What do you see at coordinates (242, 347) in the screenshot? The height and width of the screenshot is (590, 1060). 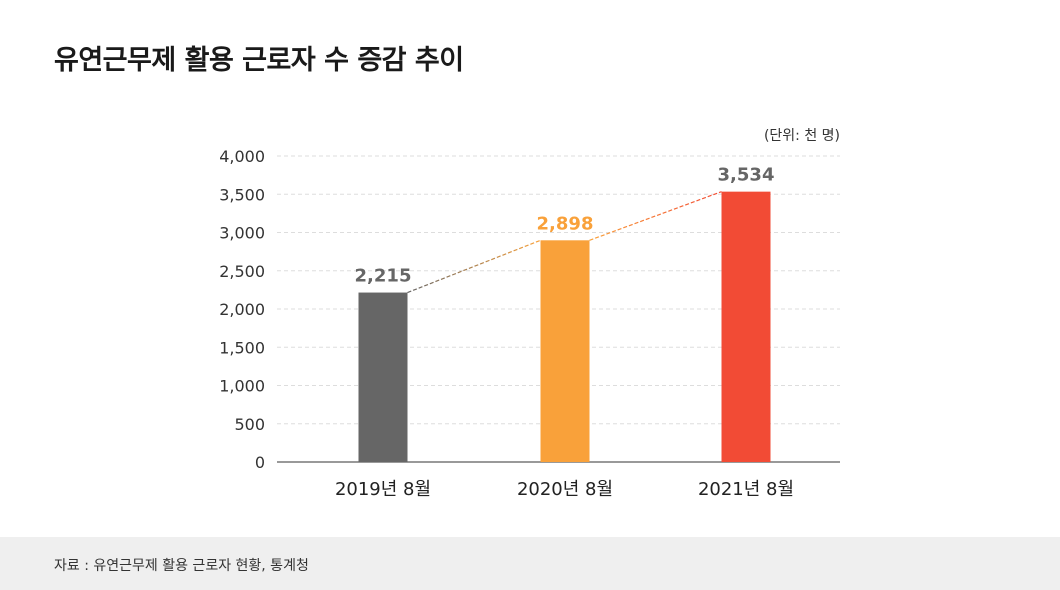 I see `y-tick-label: 1,500` at bounding box center [242, 347].